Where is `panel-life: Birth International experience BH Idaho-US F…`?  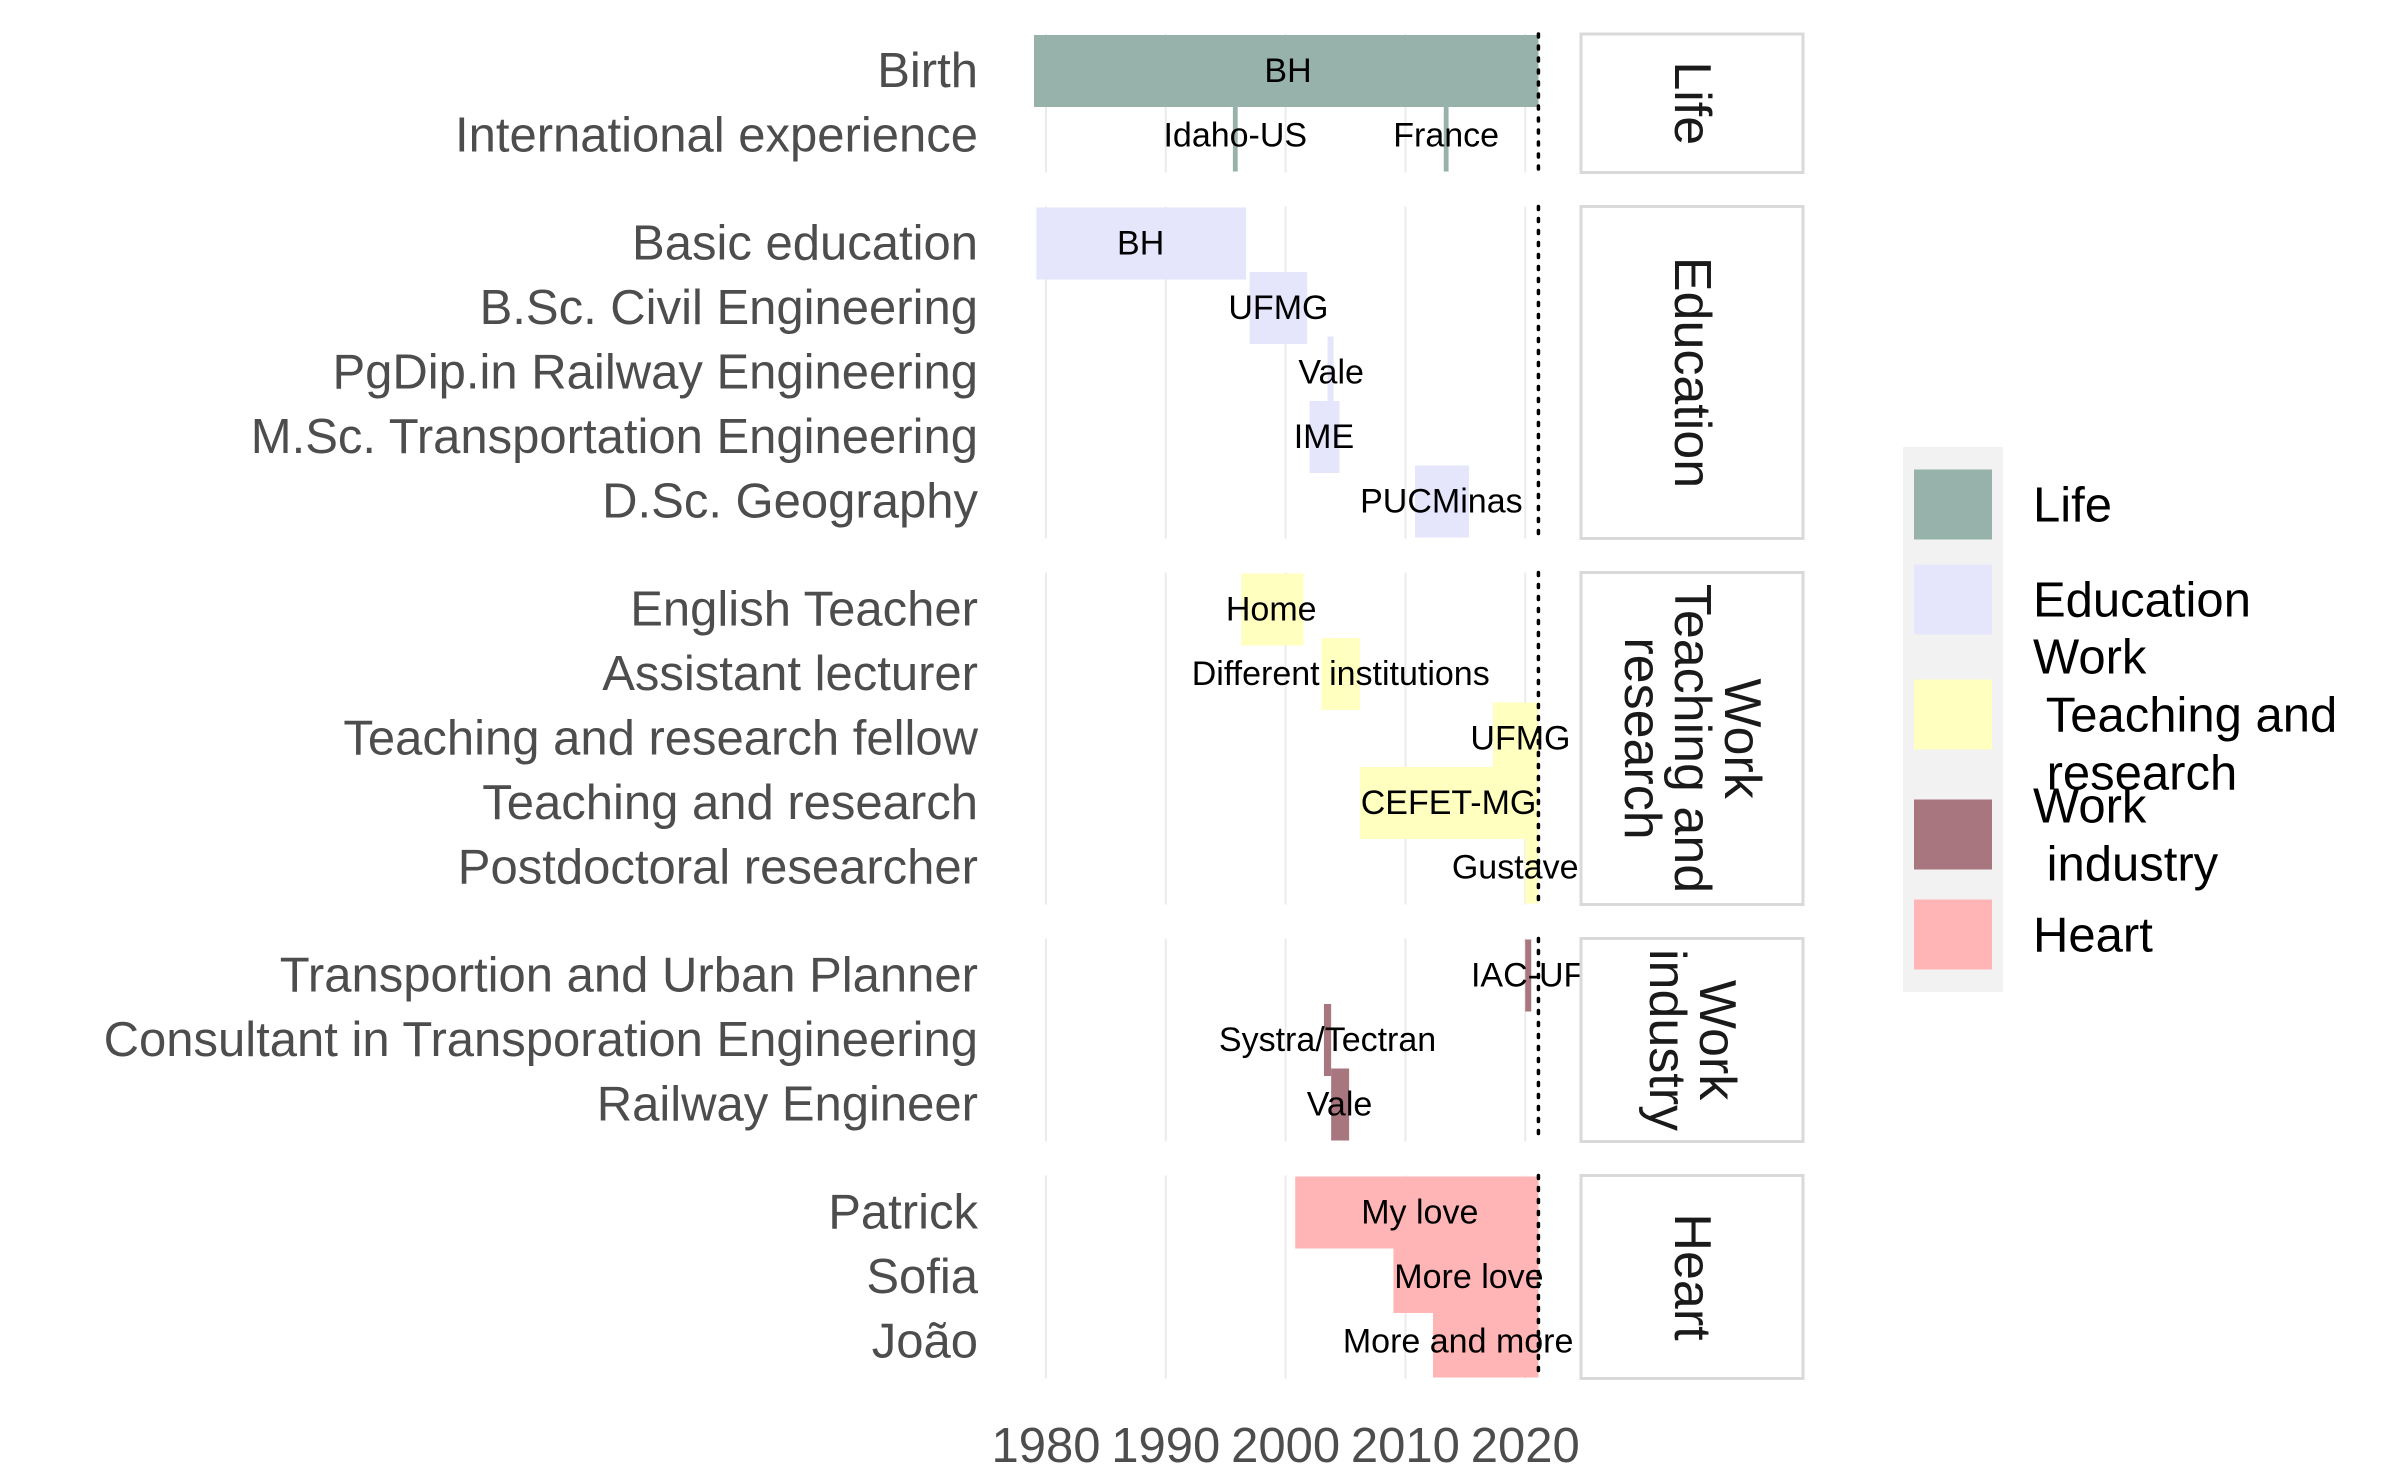
panel-life: Birth International experience BH Idaho-US F… is located at coordinates (1130, 103).